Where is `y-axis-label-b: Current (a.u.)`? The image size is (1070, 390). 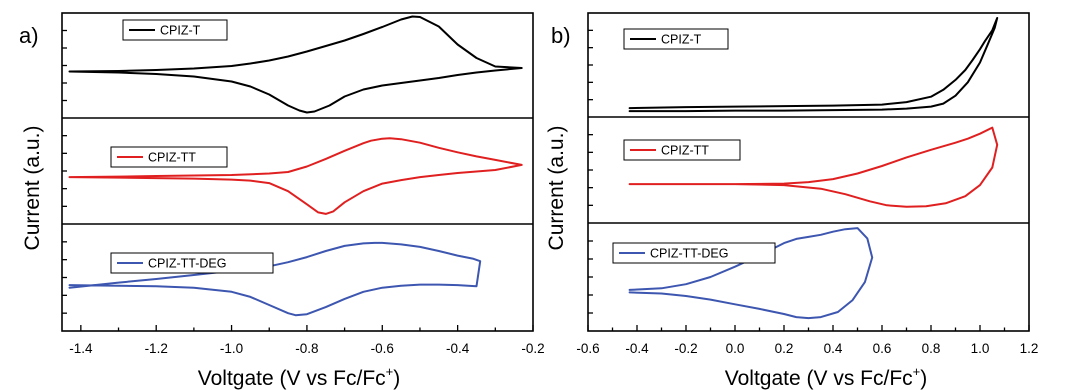 y-axis-label-b: Current (a.u.) is located at coordinates (556, 188).